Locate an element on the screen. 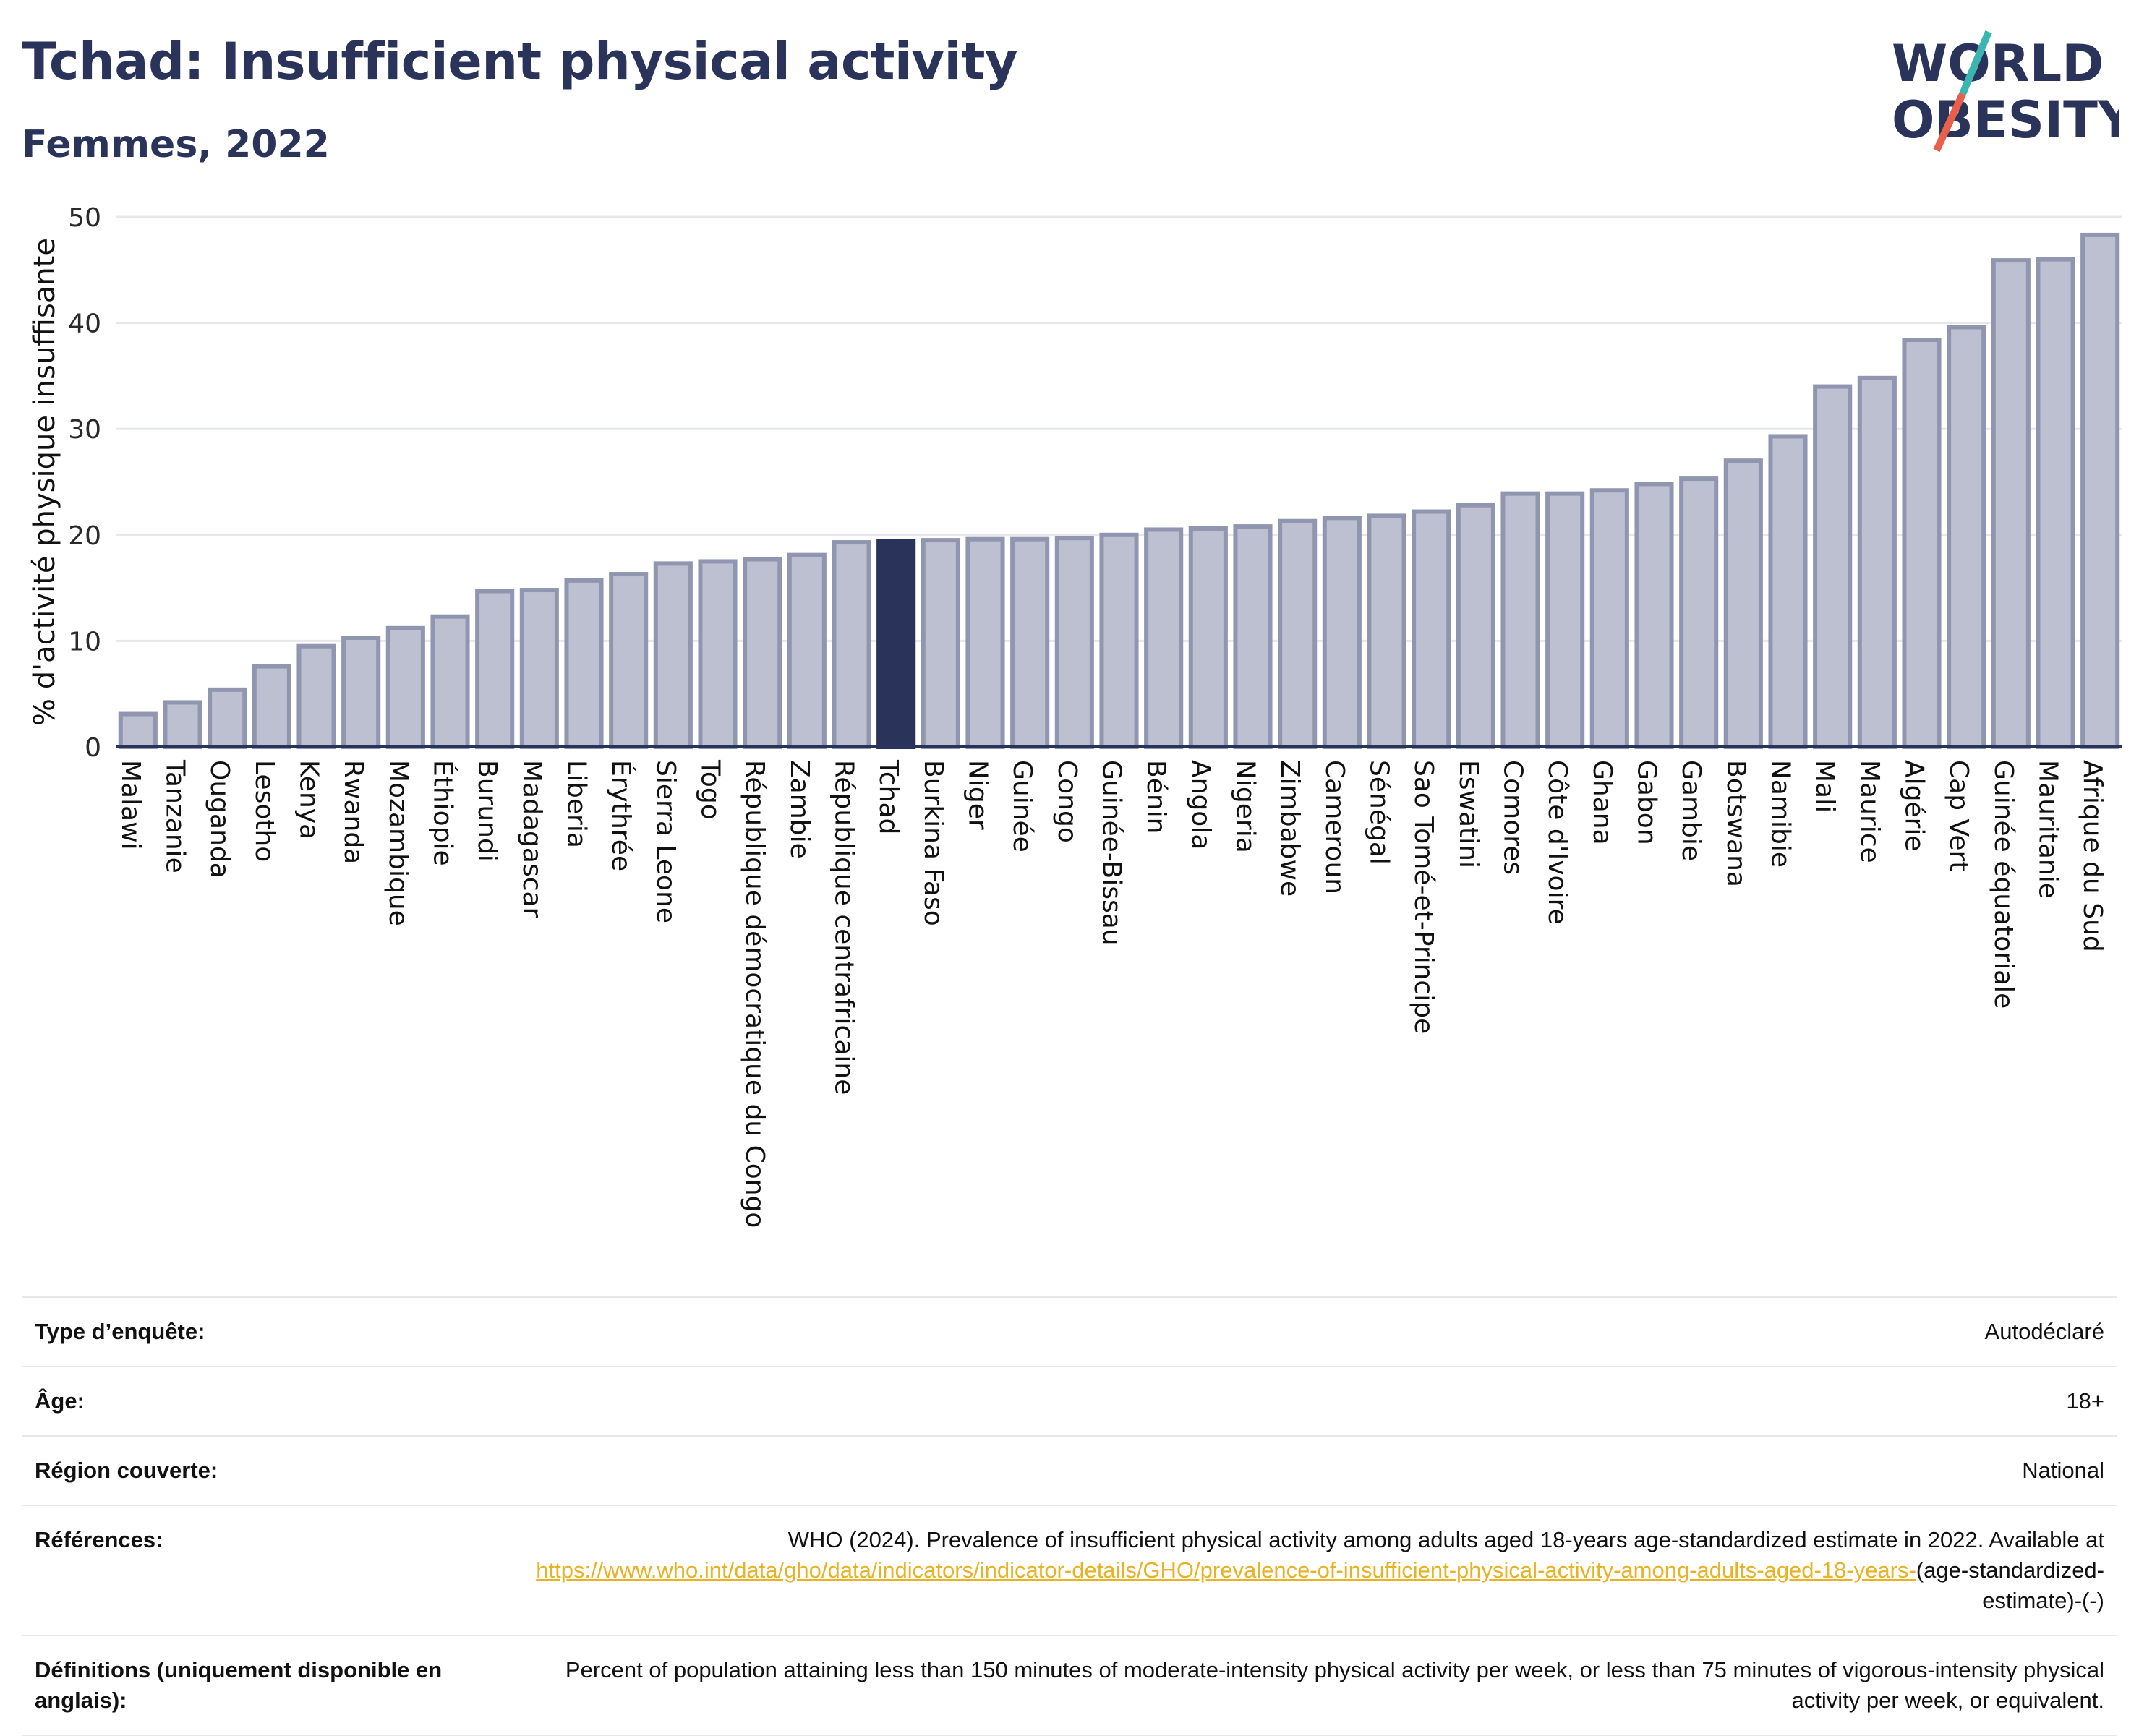 Image resolution: width=2139 pixels, height=1736 pixels. x-tick-label: Mozambique is located at coordinates (398, 843).